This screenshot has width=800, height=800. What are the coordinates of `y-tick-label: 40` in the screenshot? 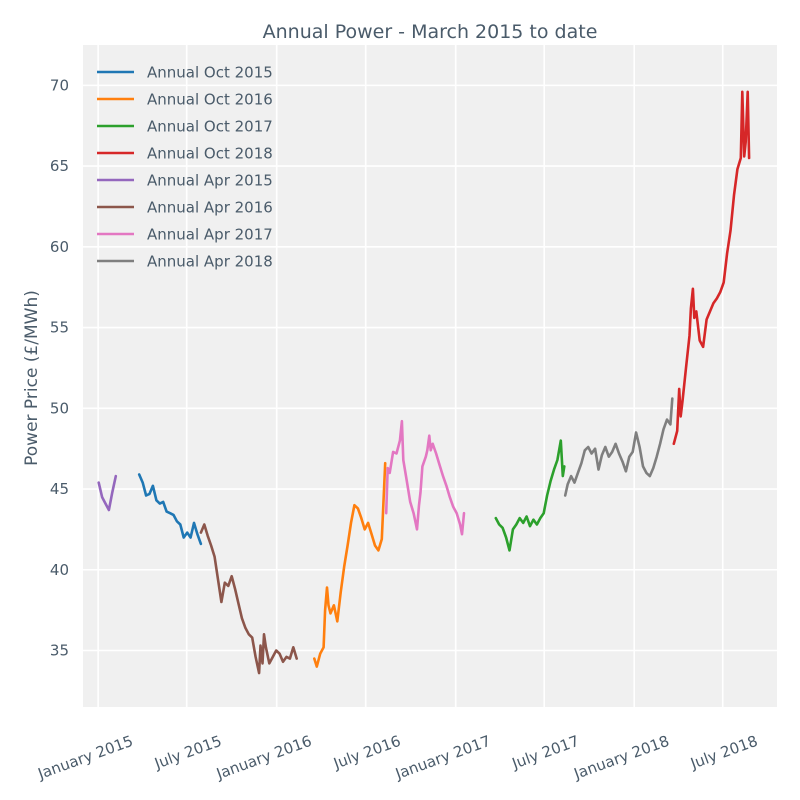 It's located at (59, 570).